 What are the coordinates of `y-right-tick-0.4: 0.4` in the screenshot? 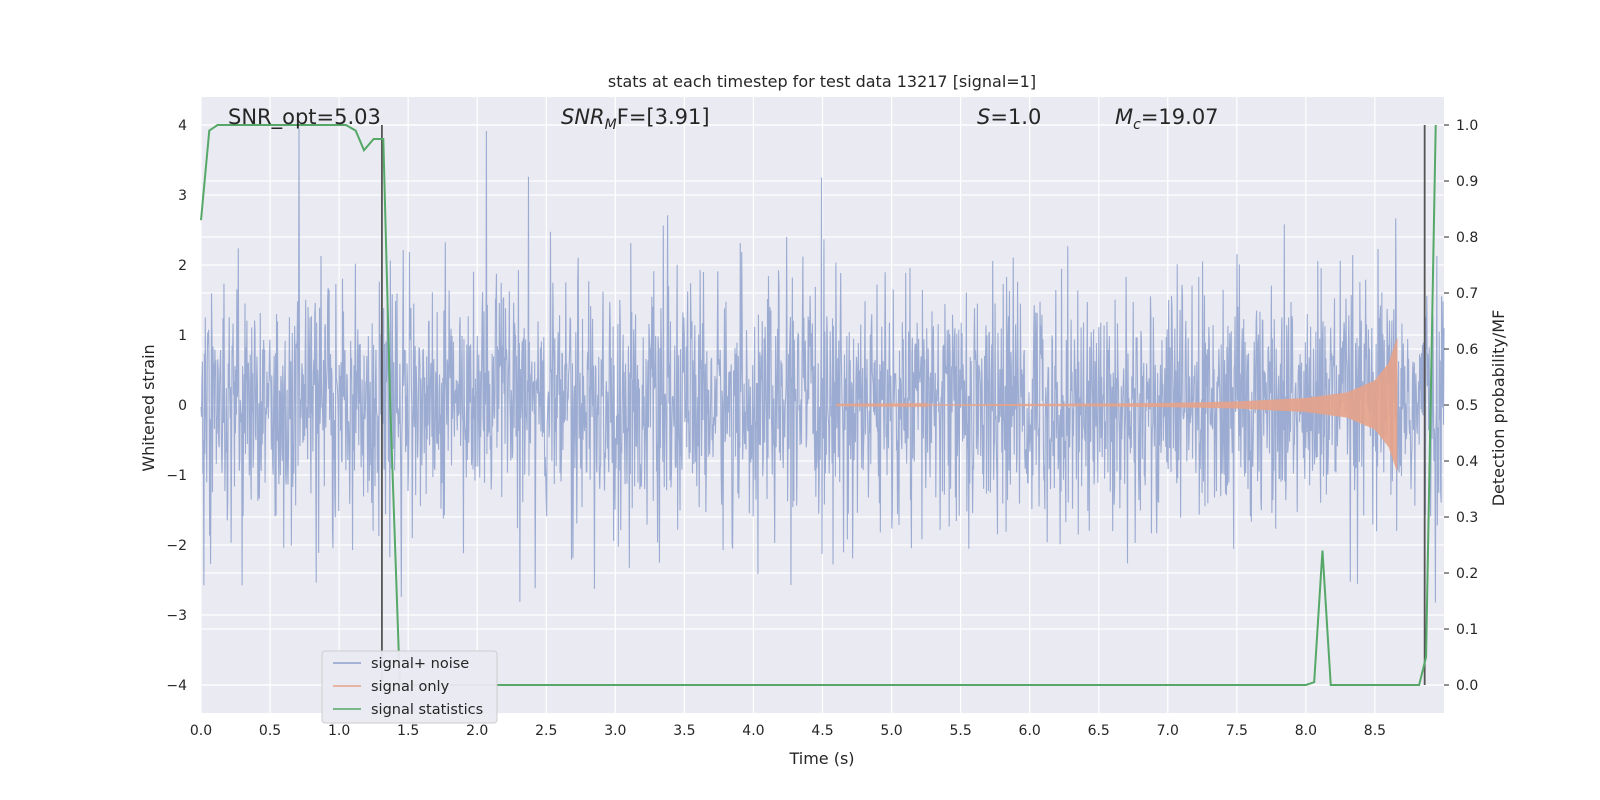 It's located at (1467, 462).